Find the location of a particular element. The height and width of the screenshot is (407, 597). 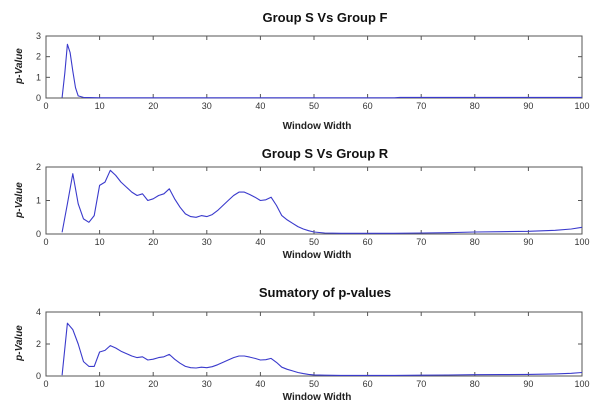

panel-2-xtick-label: 50 is located at coordinates (314, 242).